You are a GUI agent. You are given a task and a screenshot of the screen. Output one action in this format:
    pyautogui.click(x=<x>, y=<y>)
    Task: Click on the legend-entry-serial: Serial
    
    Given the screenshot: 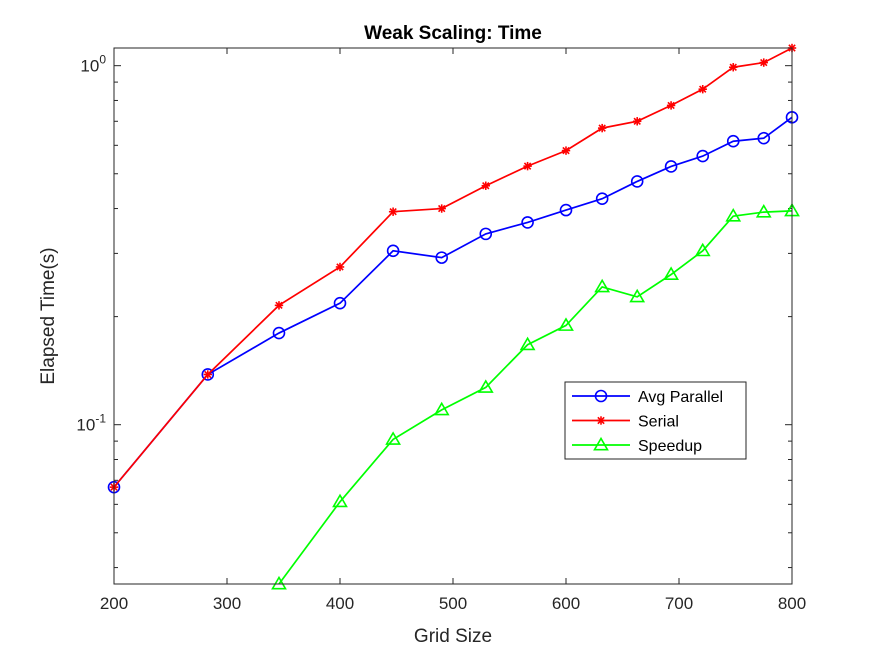 What is the action you would take?
    pyautogui.click(x=625, y=422)
    